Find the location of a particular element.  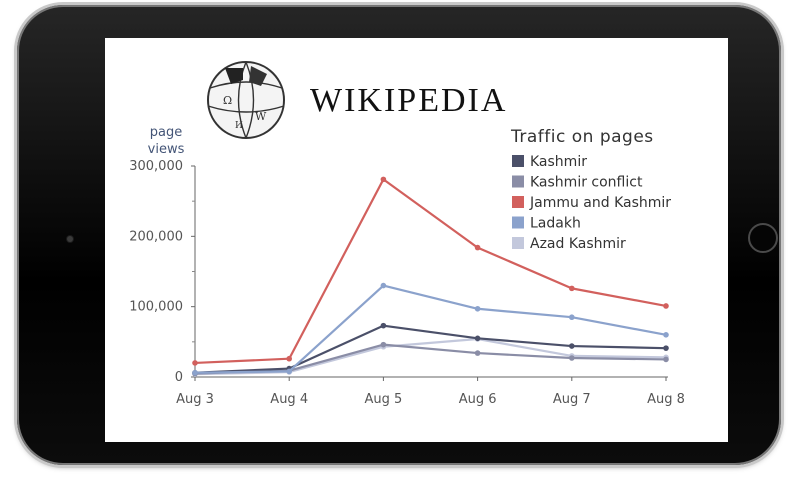

y-tick-label: 100,000 is located at coordinates (156, 307).